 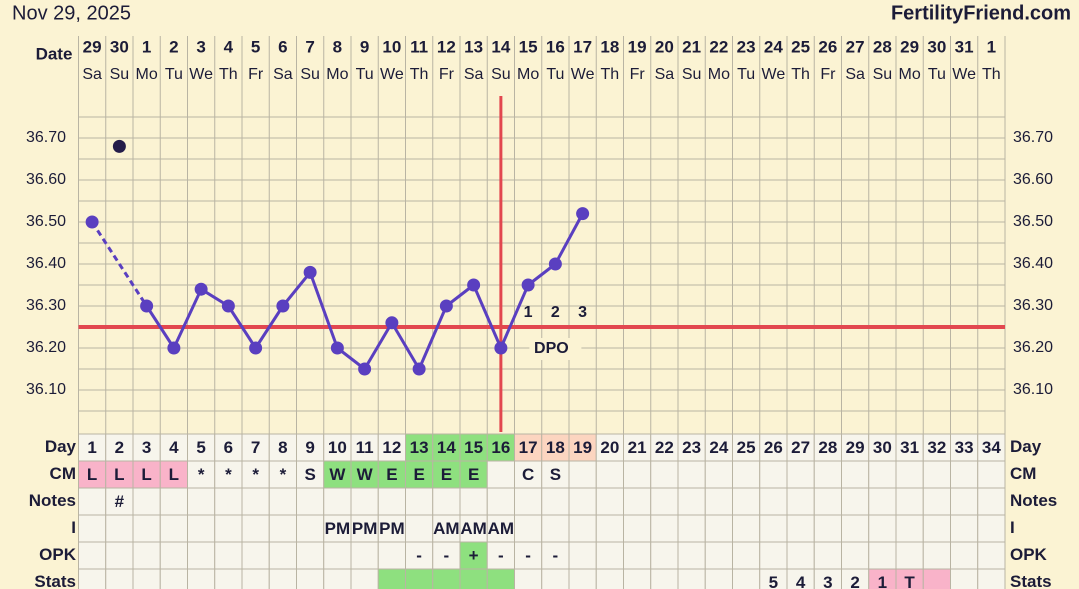 What do you see at coordinates (419, 46) in the screenshot?
I see `date: 11` at bounding box center [419, 46].